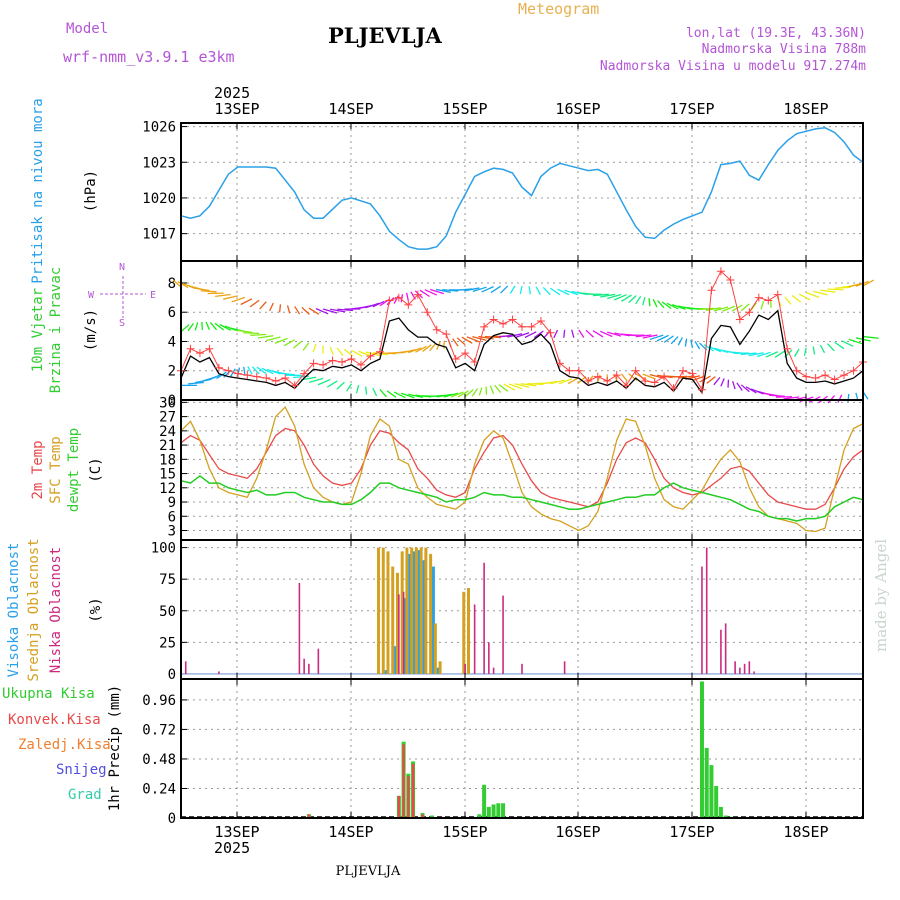  I want to click on day-label-top: 13SEP, so click(236, 109).